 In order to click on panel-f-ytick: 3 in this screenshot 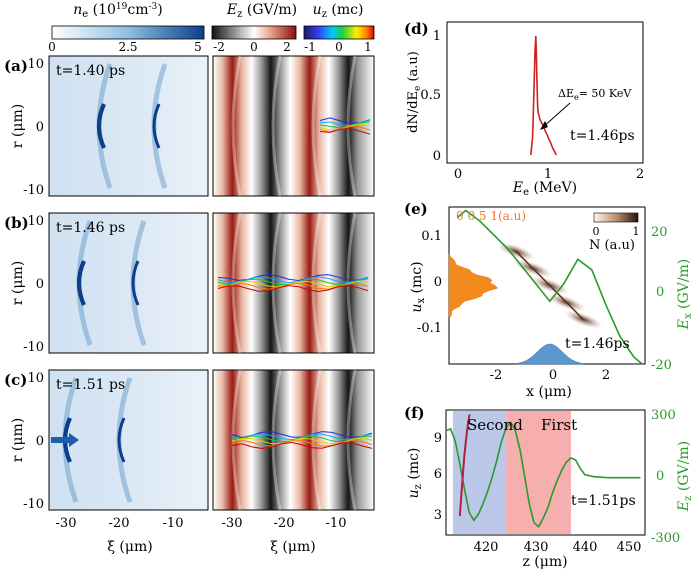, I will do `click(438, 515)`.